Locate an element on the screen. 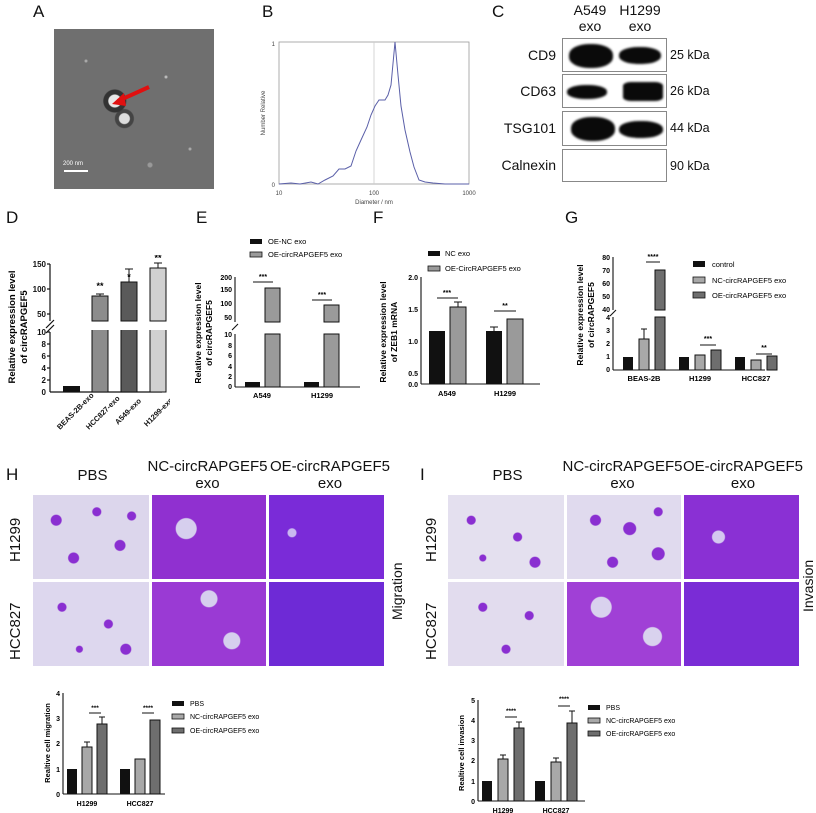 The width and height of the screenshot is (816, 813). svg-text: A549 is located at coordinates (447, 393).